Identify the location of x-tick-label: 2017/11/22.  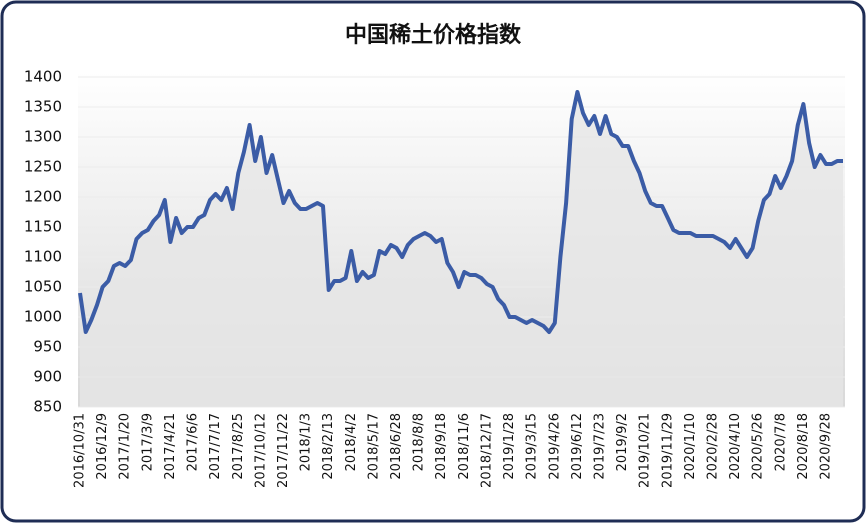
(283, 450).